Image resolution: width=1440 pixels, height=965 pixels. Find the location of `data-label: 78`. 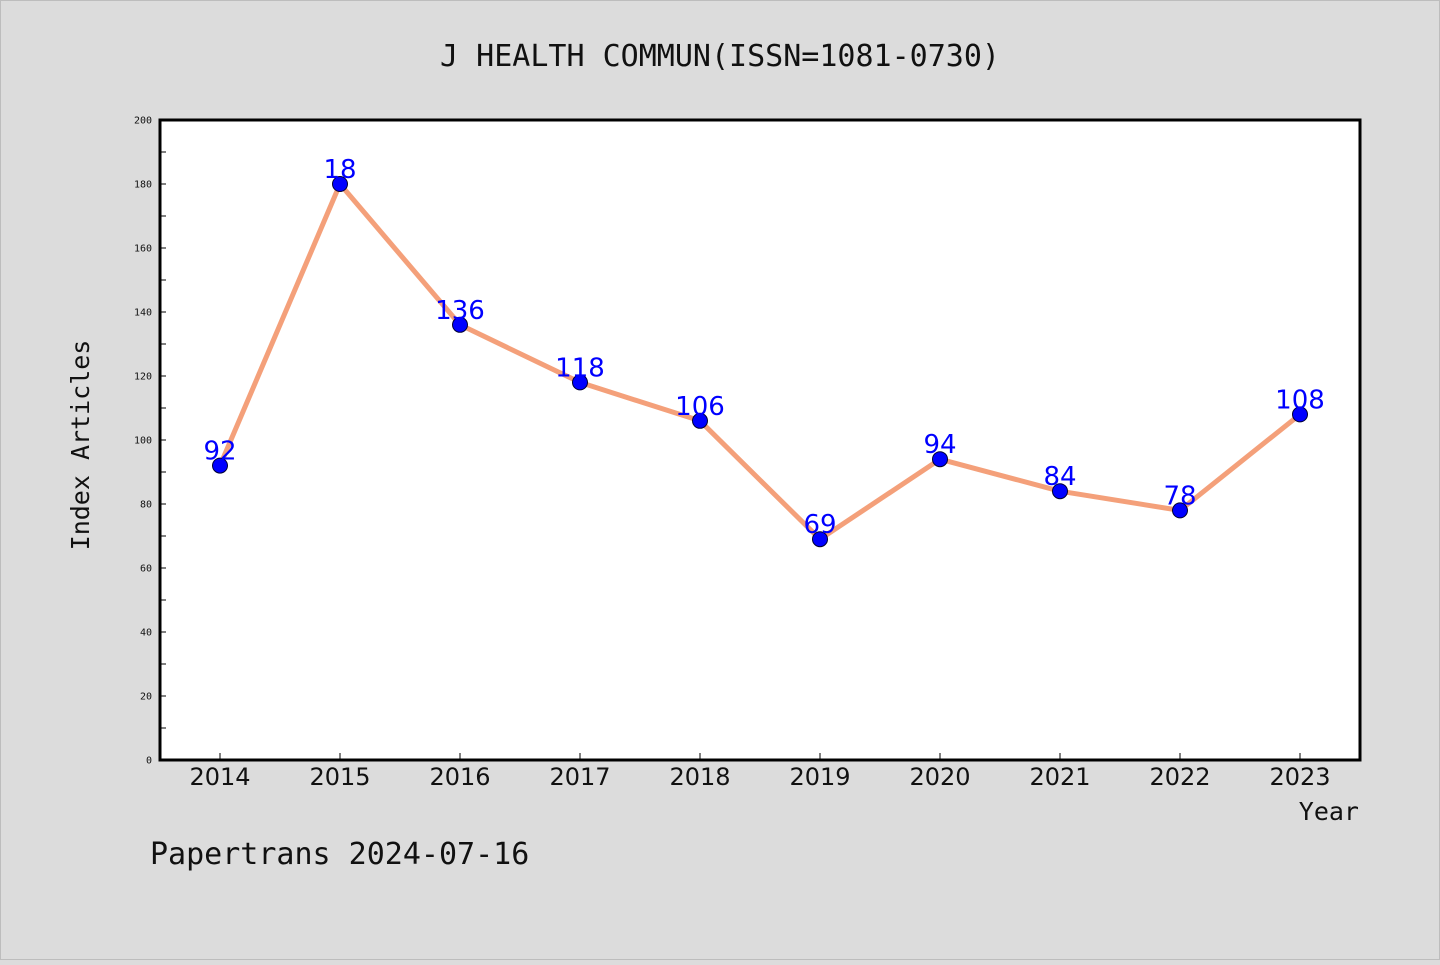

data-label: 78 is located at coordinates (1179, 496).